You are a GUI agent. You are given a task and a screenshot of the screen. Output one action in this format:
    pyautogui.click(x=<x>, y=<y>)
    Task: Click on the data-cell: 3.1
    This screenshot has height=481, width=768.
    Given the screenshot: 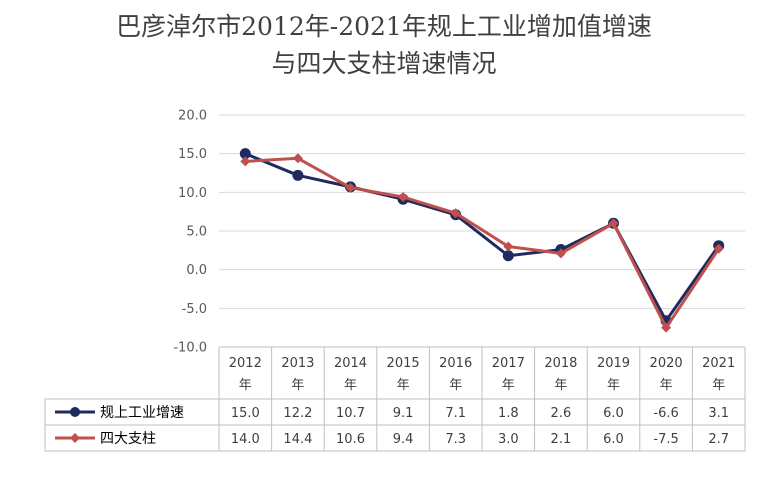 What is the action you would take?
    pyautogui.click(x=718, y=413)
    